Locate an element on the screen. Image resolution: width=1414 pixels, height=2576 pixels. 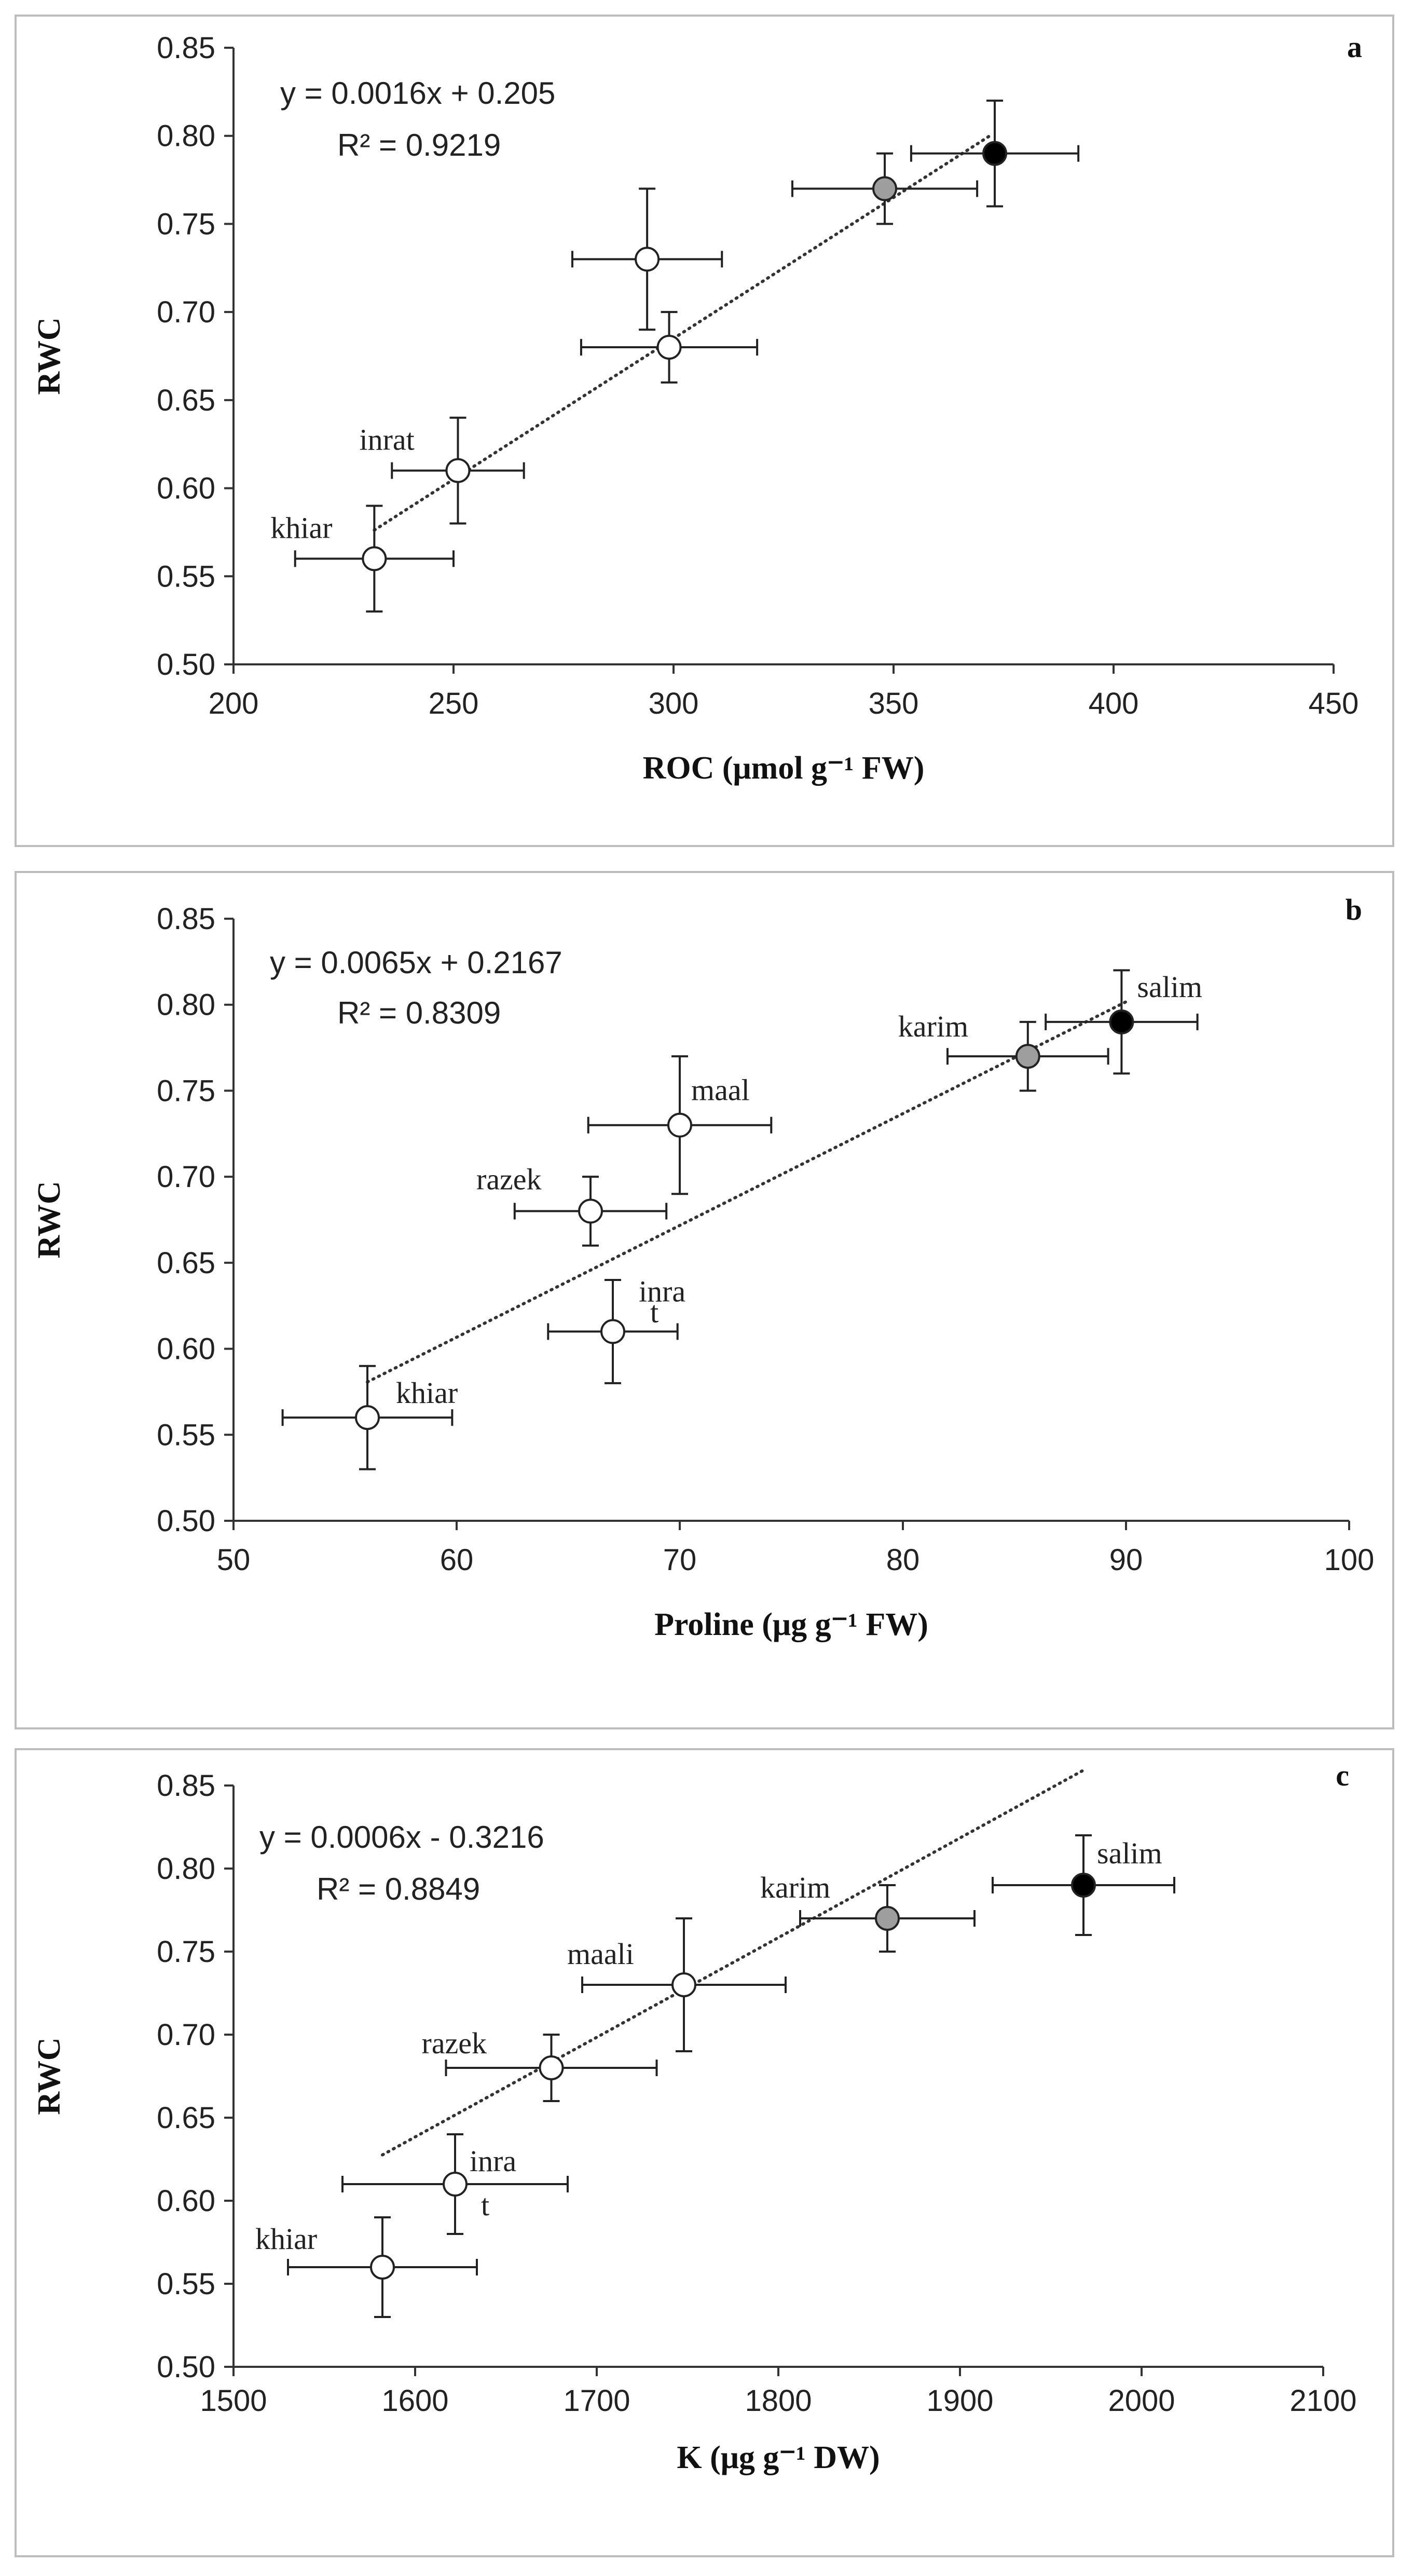
point-label: maal is located at coordinates (720, 1090).